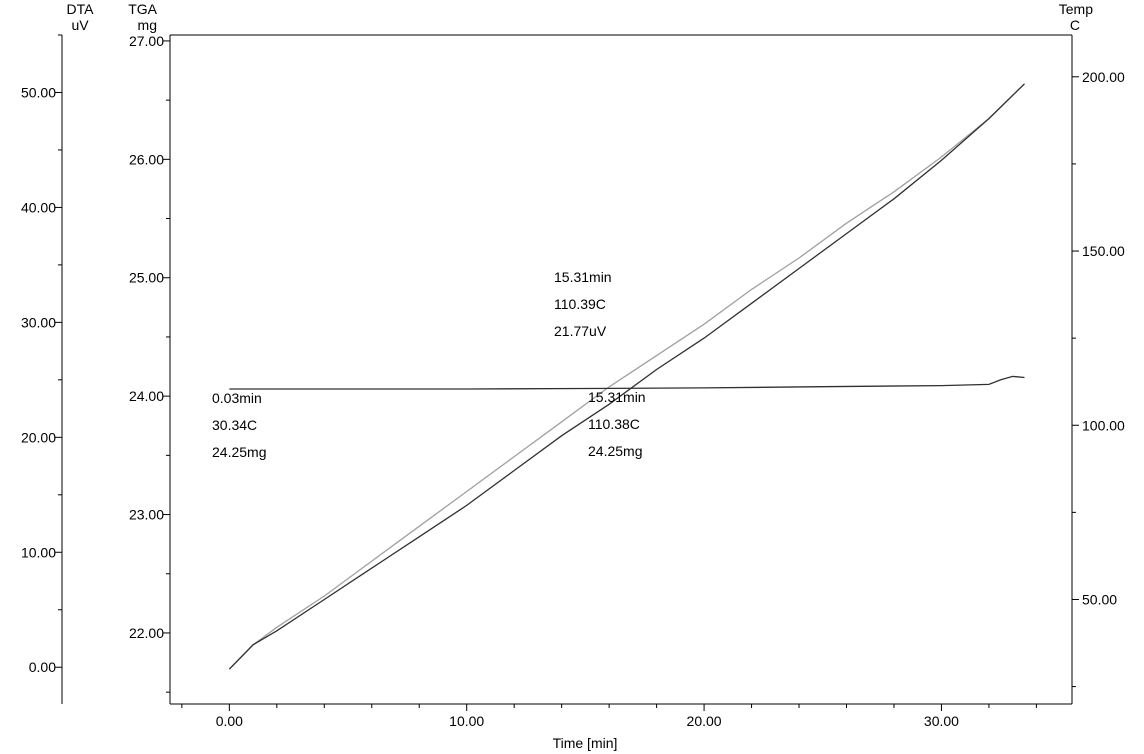 Image resolution: width=1144 pixels, height=754 pixels. What do you see at coordinates (585, 743) in the screenshot?
I see `x-axis-label: Time [min]` at bounding box center [585, 743].